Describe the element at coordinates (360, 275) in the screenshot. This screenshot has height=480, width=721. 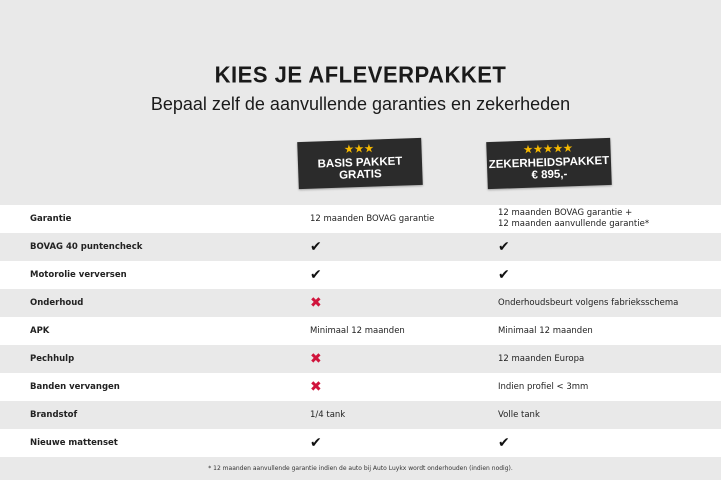
I see `table-row: Motorolie verversen ✔ ✔` at that location.